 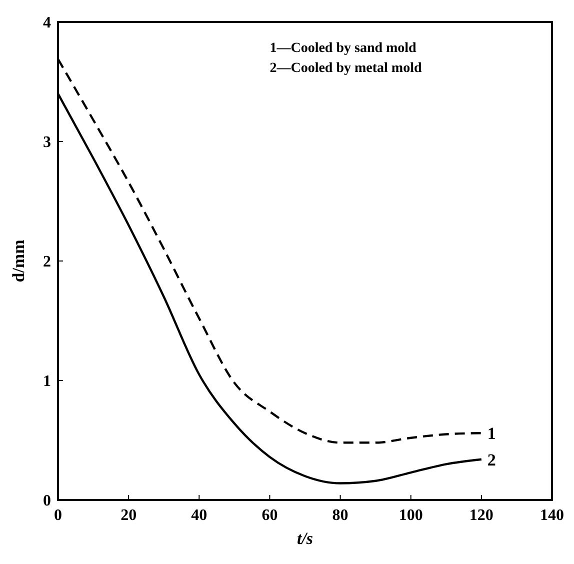 I want to click on x-tick-label: 60, so click(x=270, y=515).